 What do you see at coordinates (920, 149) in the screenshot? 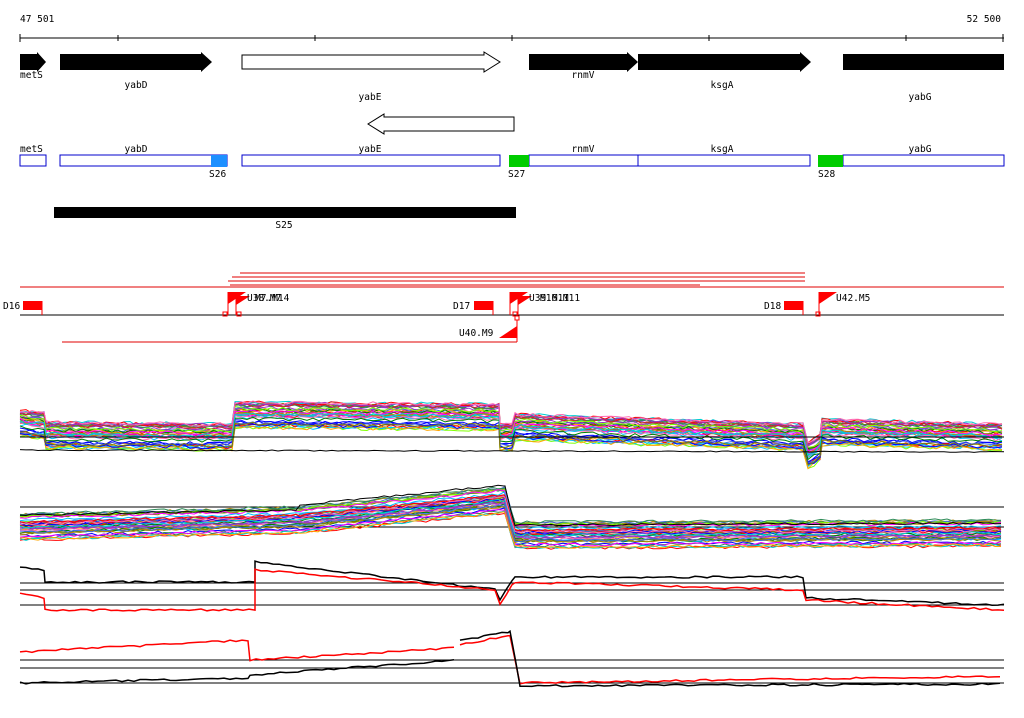
I see `box-label-yabG: yabG` at bounding box center [920, 149].